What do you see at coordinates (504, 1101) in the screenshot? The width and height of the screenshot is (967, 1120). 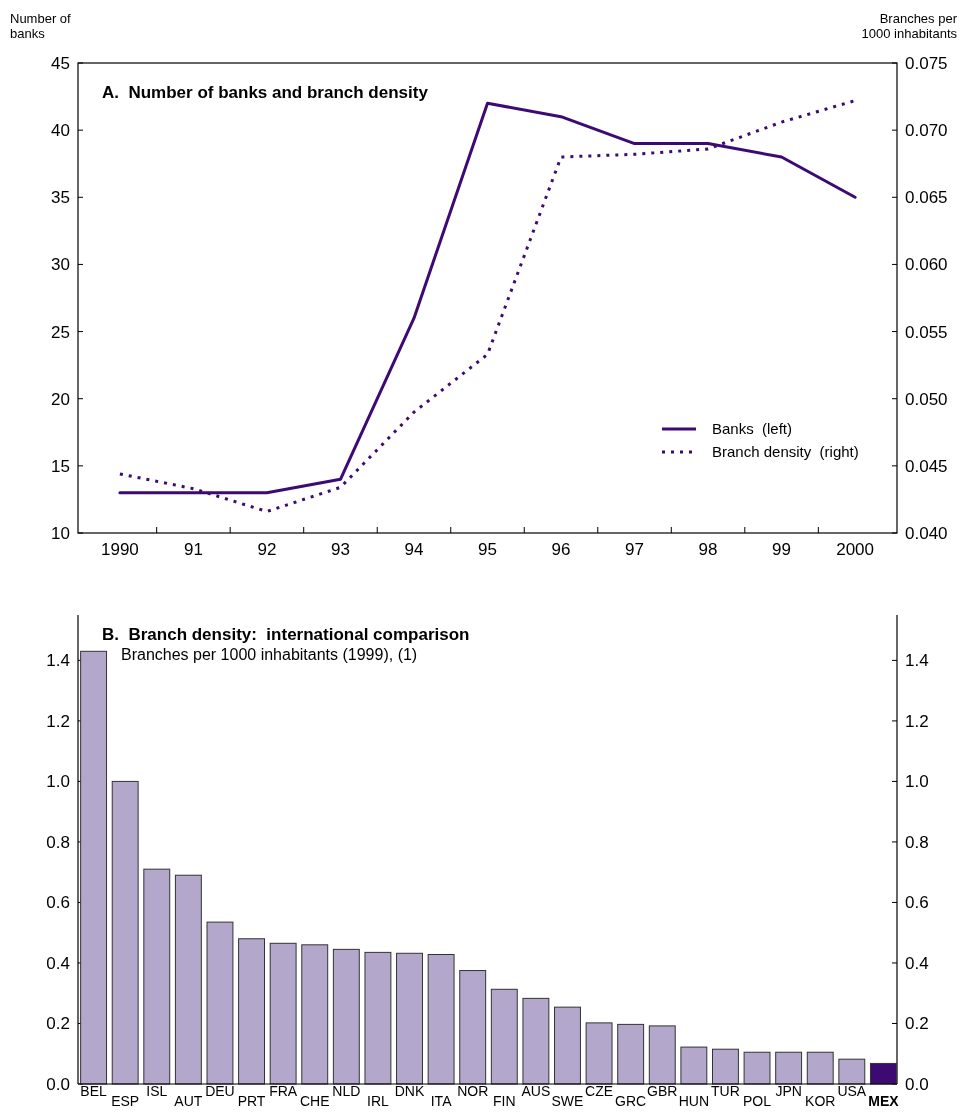 I see `x-tick-label: FIN` at bounding box center [504, 1101].